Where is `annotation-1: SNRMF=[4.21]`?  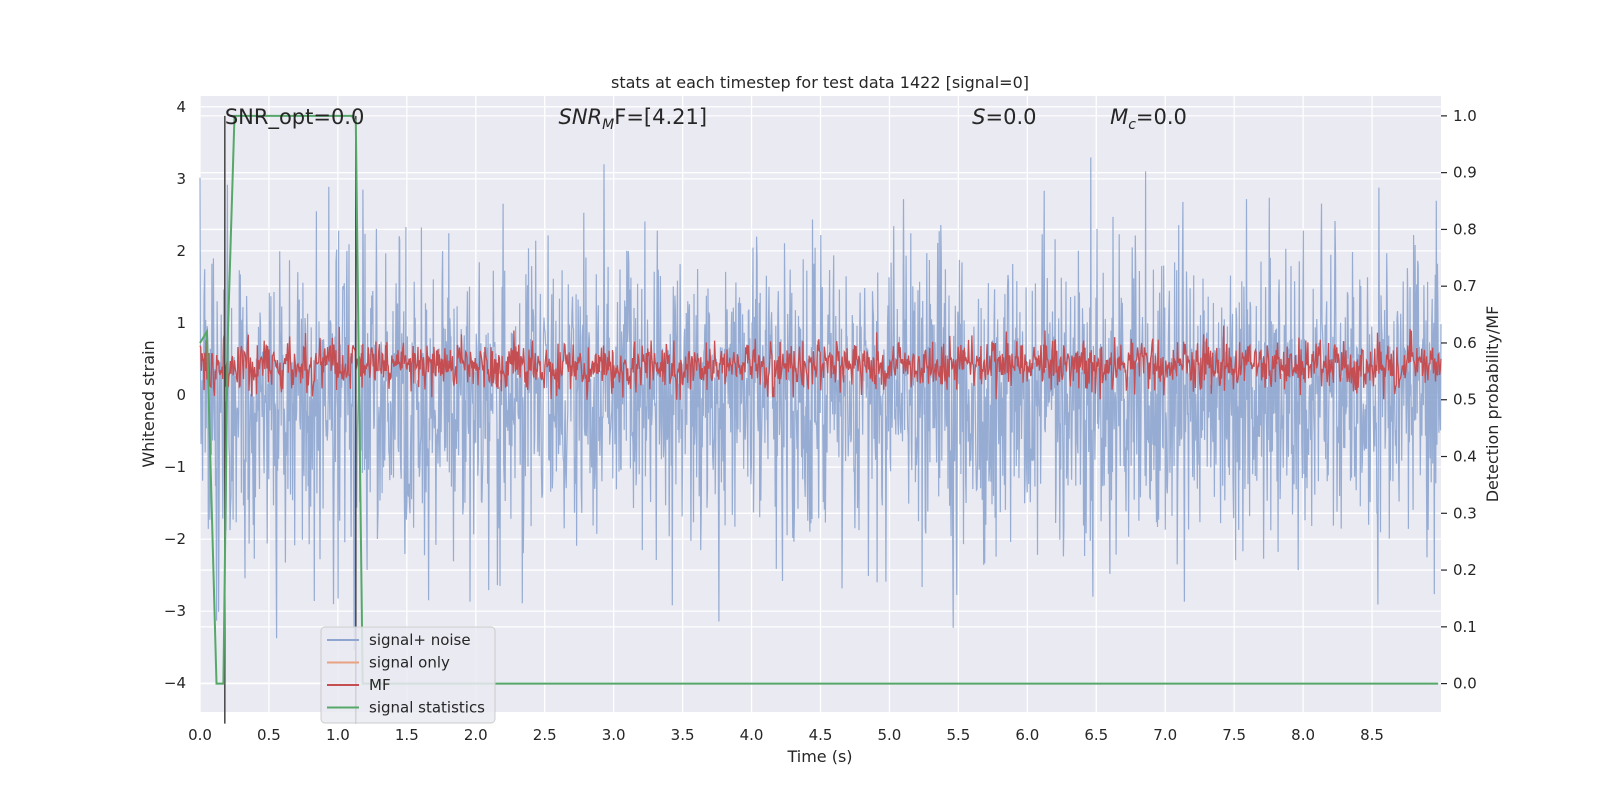
annotation-1: SNRMF=[4.21] is located at coordinates (633, 119).